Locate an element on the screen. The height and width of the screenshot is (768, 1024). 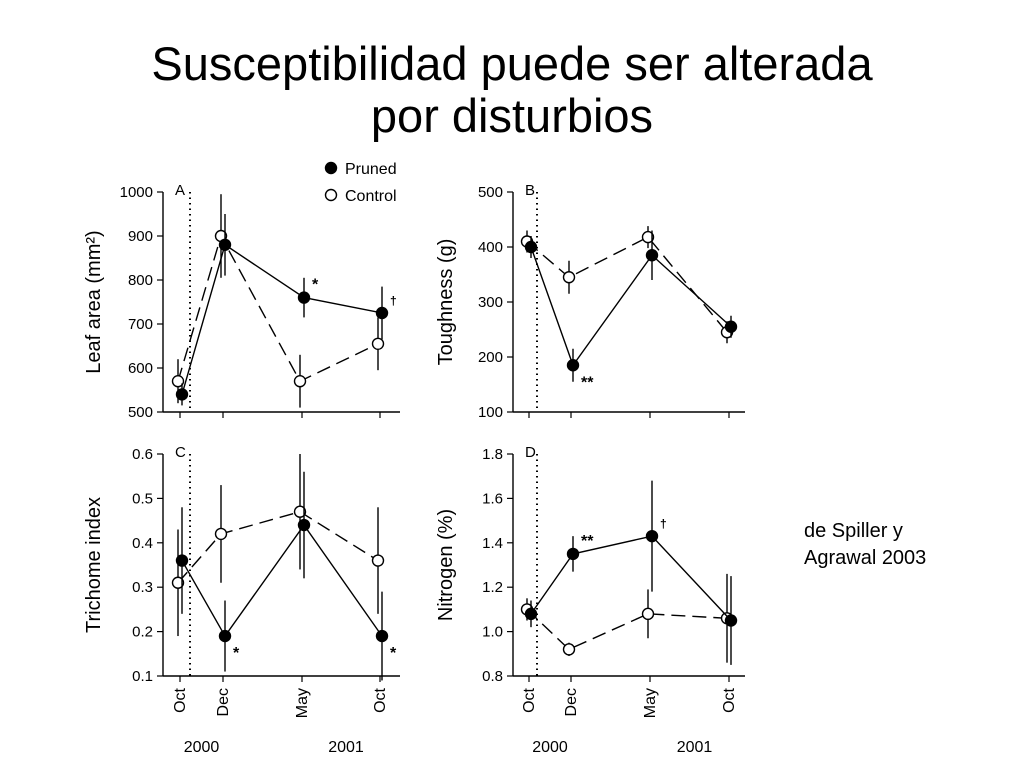
citation-line1: de Spiller y is located at coordinates (853, 531).